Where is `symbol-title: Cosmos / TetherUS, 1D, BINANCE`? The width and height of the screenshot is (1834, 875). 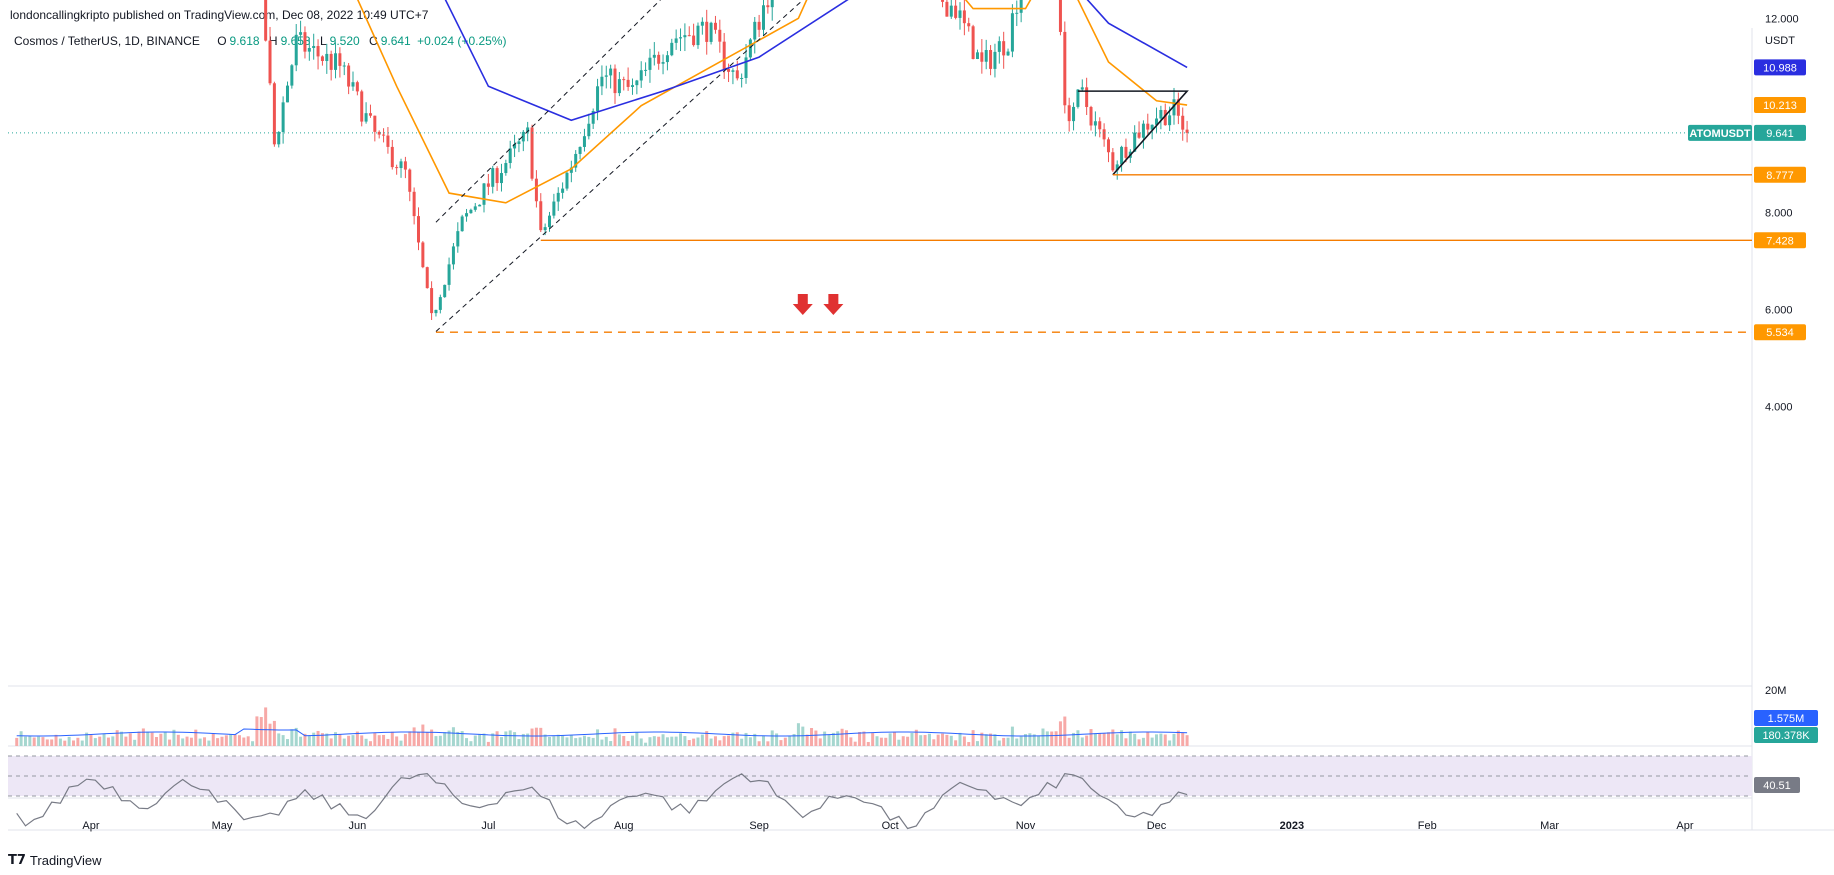 symbol-title: Cosmos / TetherUS, 1D, BINANCE is located at coordinates (107, 41).